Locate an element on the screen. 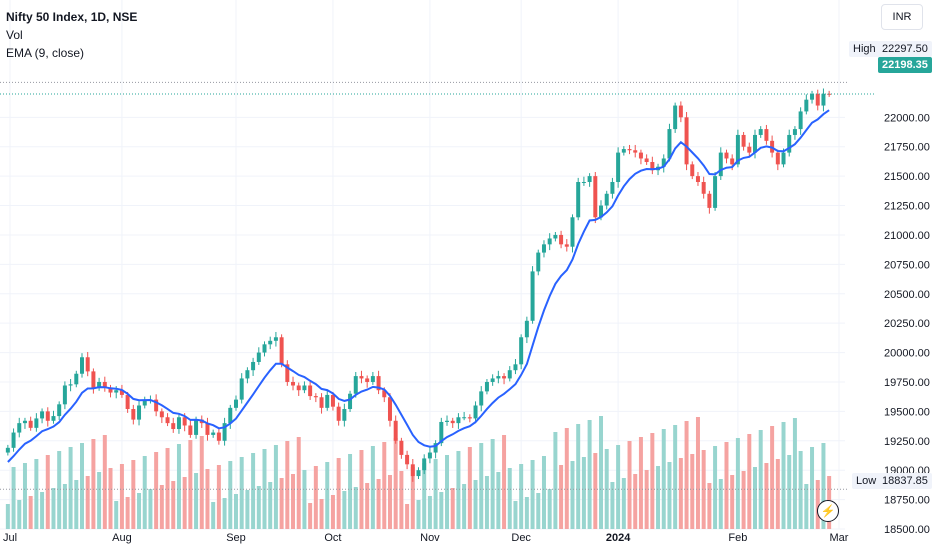  currency-button: INR is located at coordinates (902, 17).